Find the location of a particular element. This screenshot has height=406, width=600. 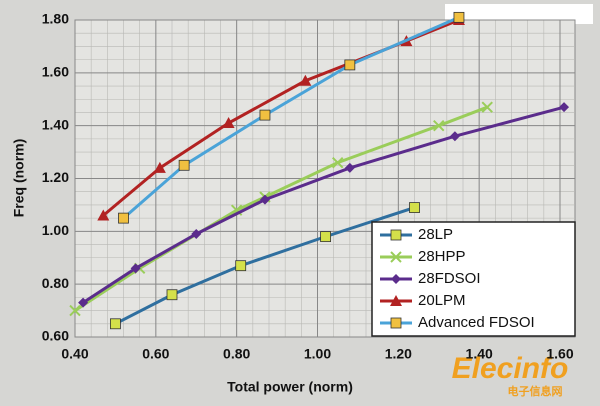

x-axis-title: Total power (norm) is located at coordinates (290, 387).